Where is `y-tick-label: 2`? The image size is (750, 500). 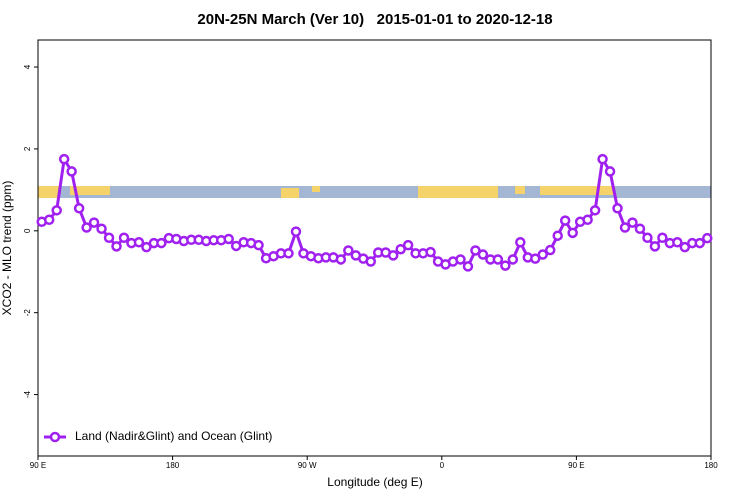 y-tick-label: 2 is located at coordinates (27, 148).